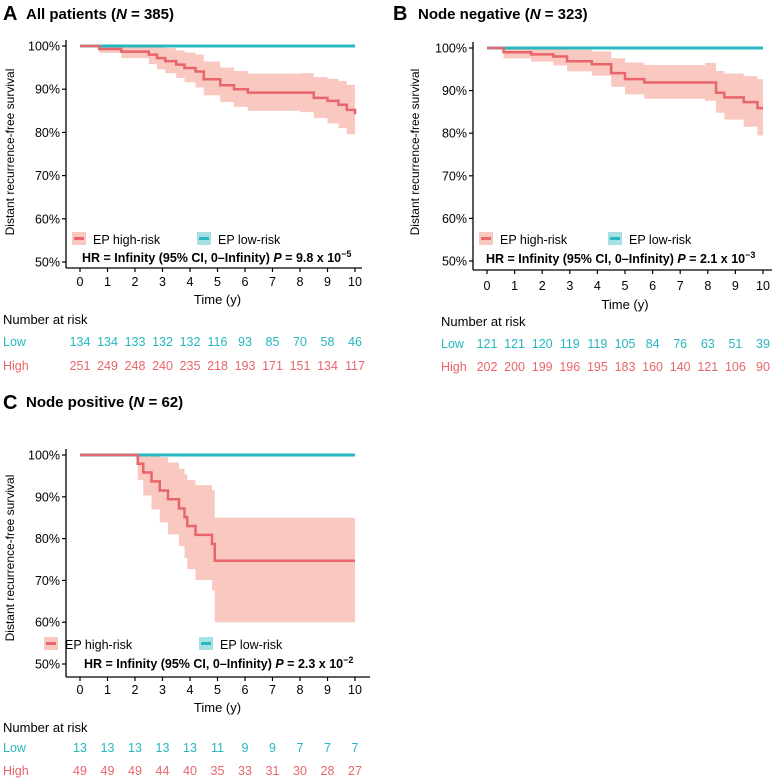 This screenshot has width=777, height=780. What do you see at coordinates (107, 366) in the screenshot?
I see `risk-count: 249` at bounding box center [107, 366].